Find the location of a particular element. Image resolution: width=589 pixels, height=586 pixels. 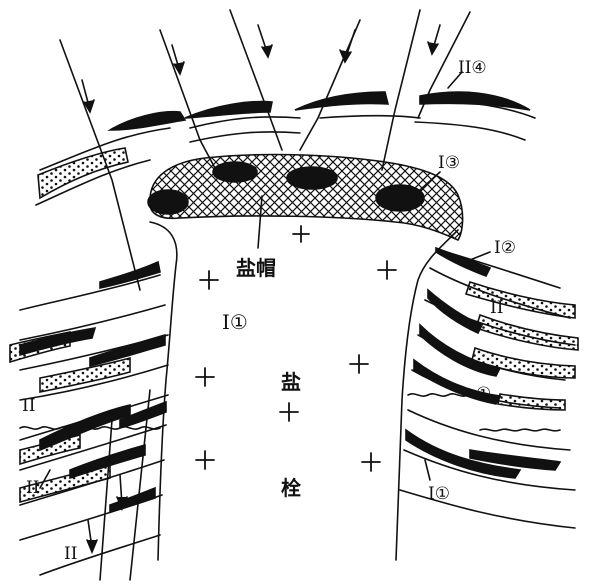

label-circle-1: ① is located at coordinates (484, 394).